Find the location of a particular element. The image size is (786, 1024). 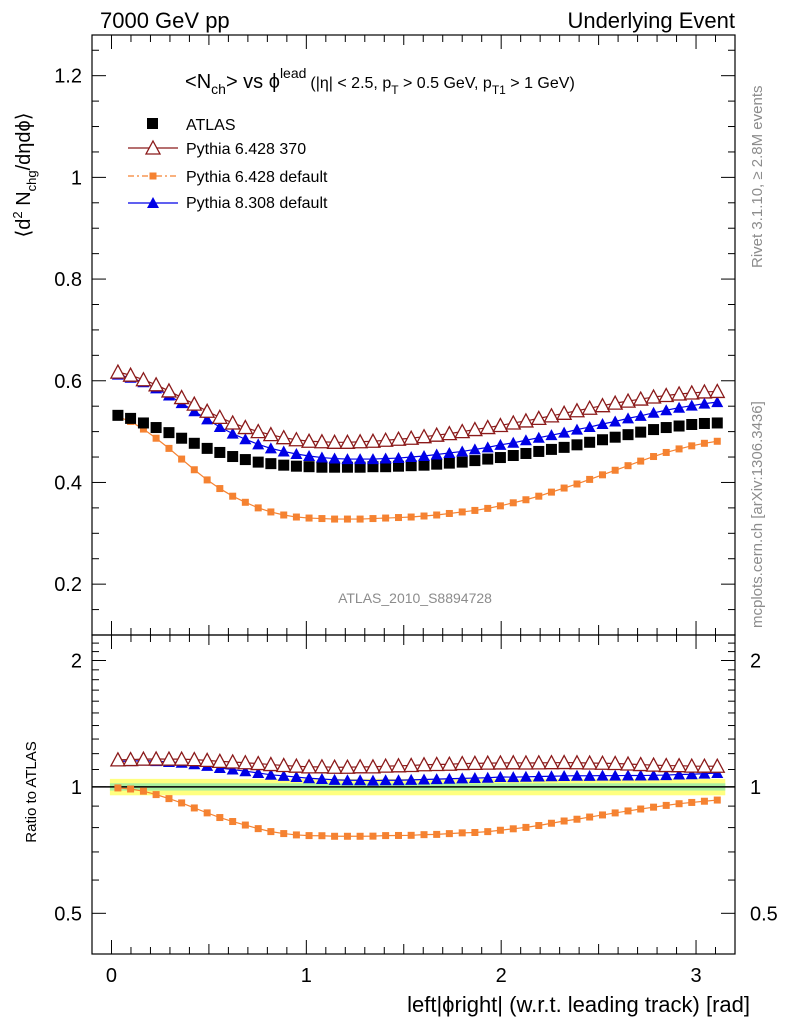

y-tick-label-ratio: 0.5 is located at coordinates (68, 914).